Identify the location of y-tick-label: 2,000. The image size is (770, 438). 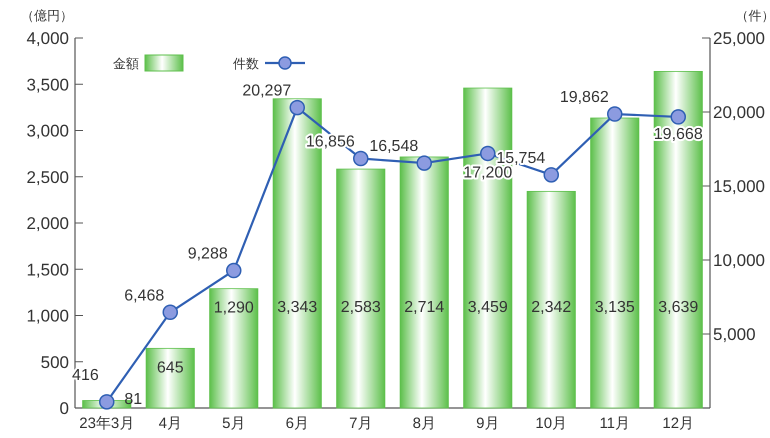
(47, 223).